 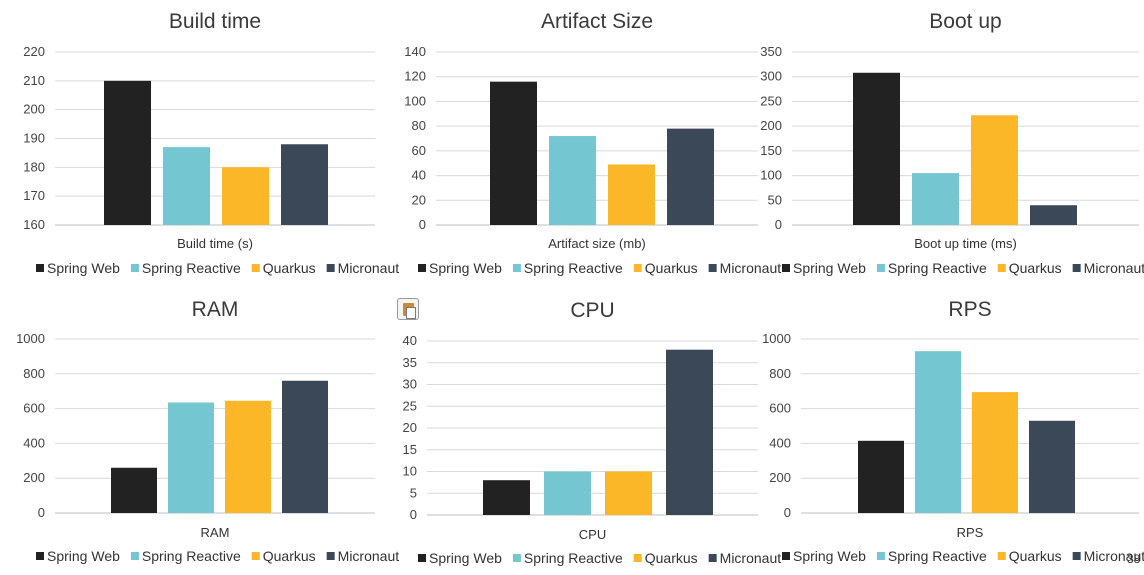 I want to click on y-tick-label: 140, so click(x=415, y=51).